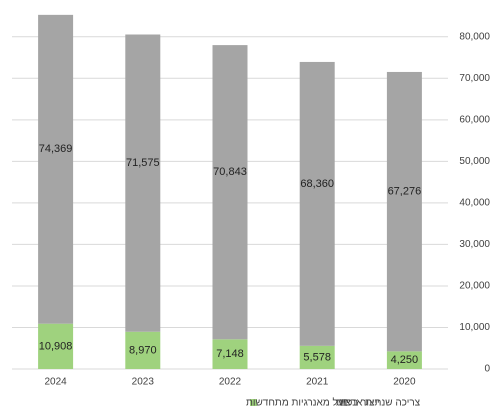 Image resolution: width=500 pixels, height=420 pixels. I want to click on value-label: 7,148, so click(230, 354).